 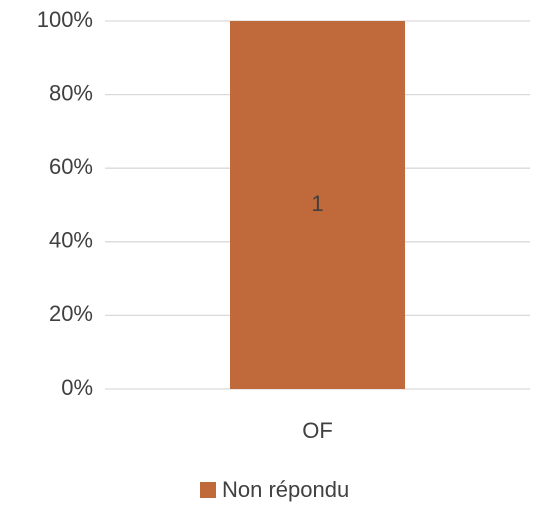 I want to click on data-label: 1, so click(x=317, y=203).